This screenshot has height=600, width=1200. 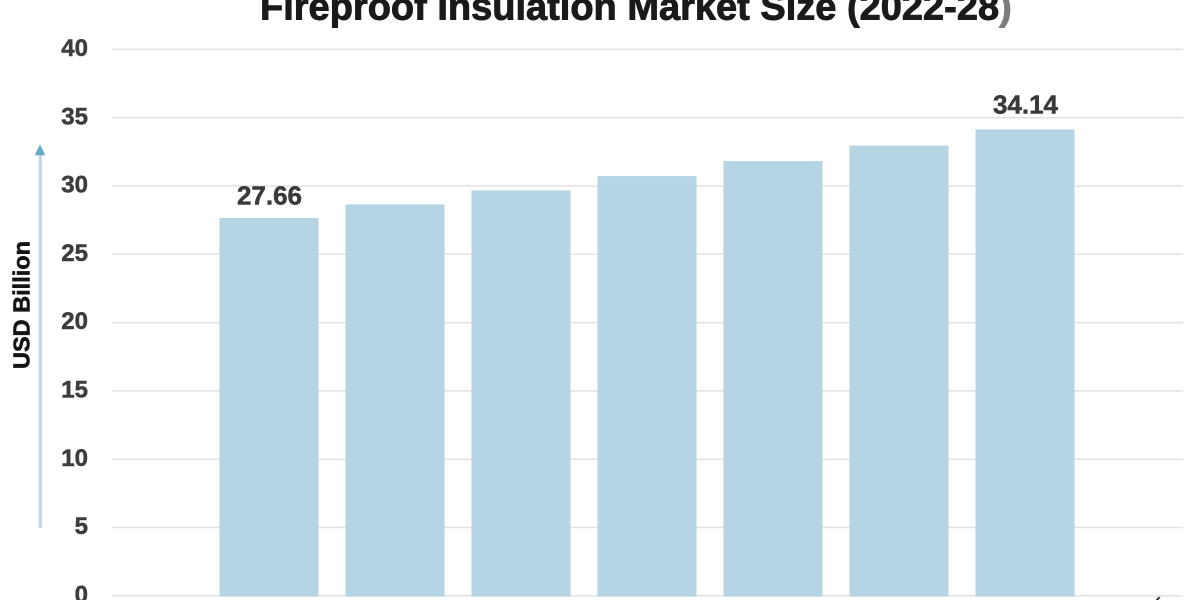 I want to click on svg-text: 15, so click(x=74, y=390).